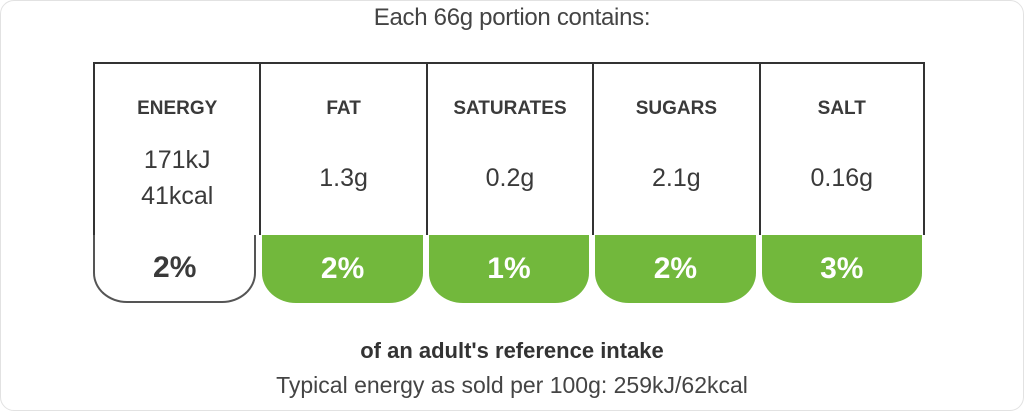 Image resolution: width=1024 pixels, height=411 pixels. I want to click on nutrient-name: SATURATES, so click(510, 108).